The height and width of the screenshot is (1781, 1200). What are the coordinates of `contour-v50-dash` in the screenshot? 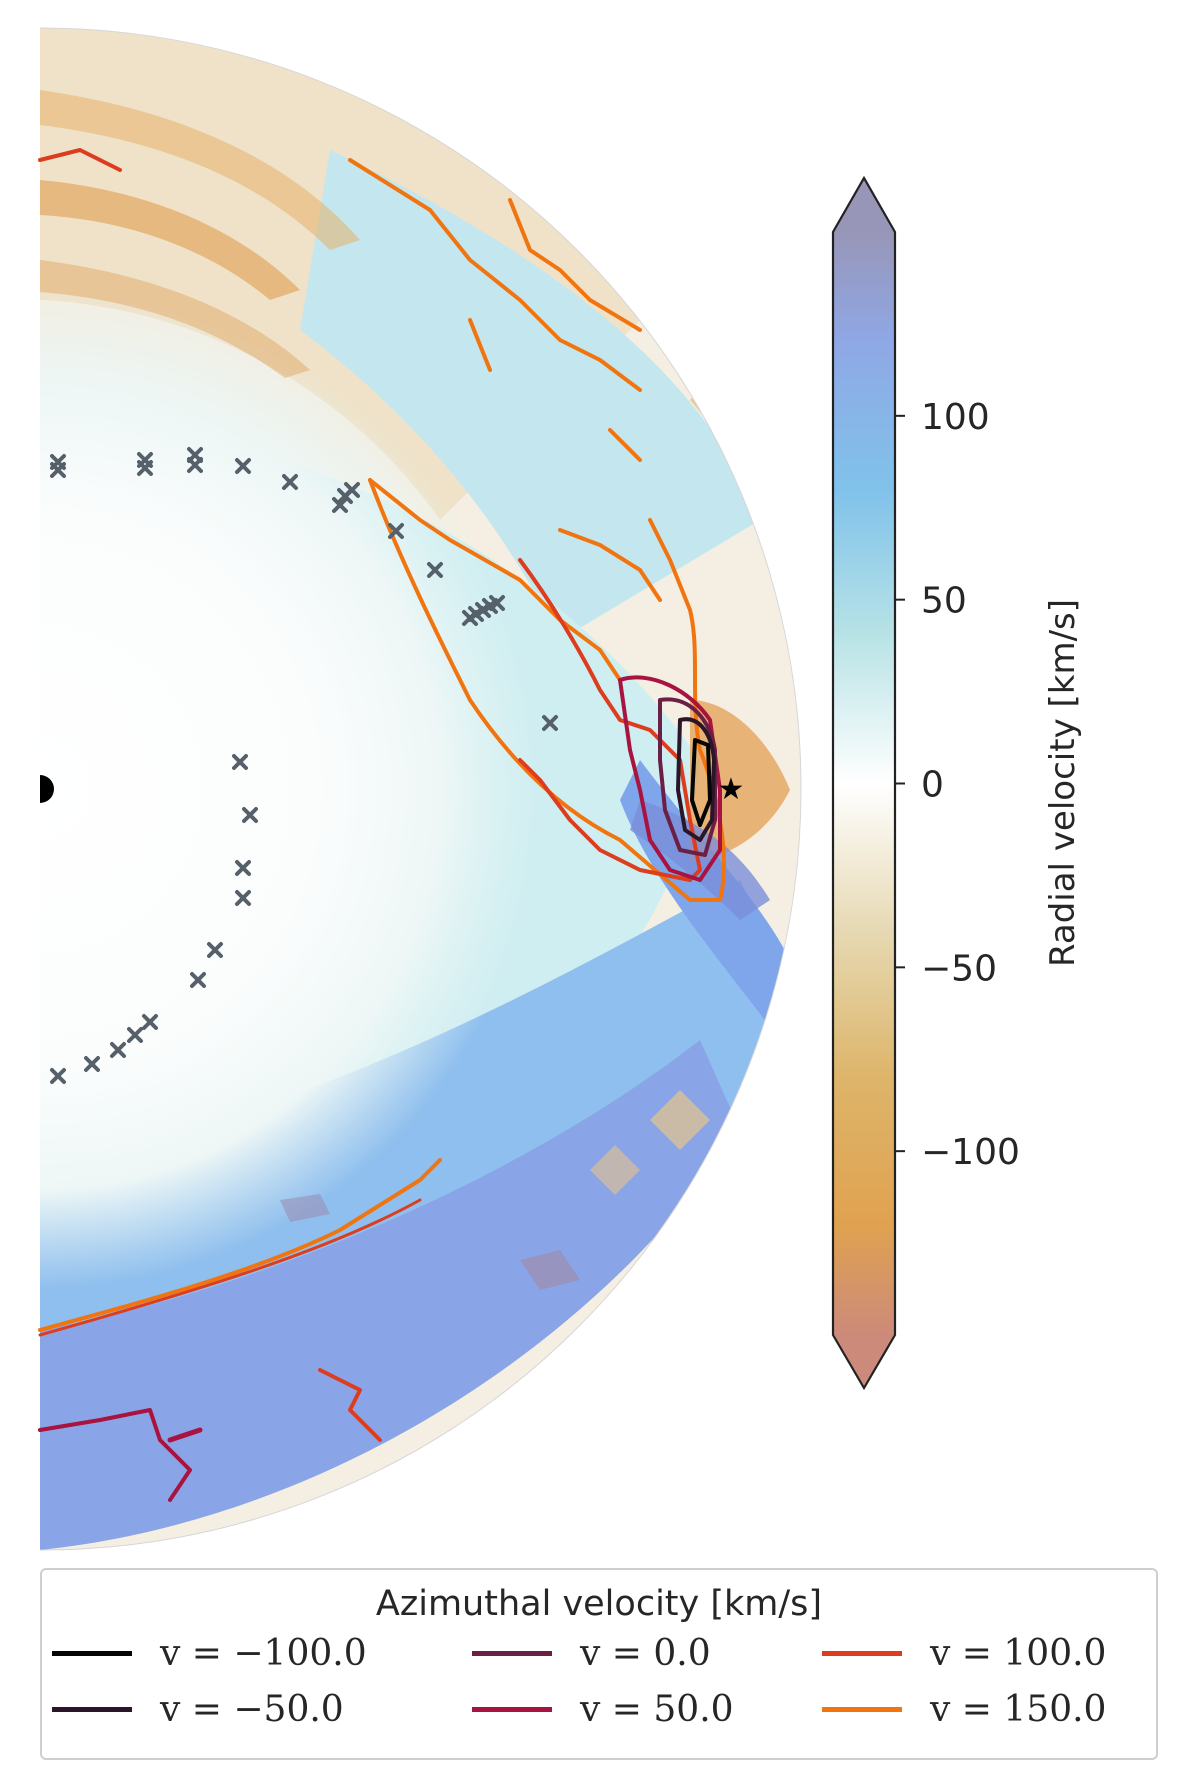 It's located at (185, 1435).